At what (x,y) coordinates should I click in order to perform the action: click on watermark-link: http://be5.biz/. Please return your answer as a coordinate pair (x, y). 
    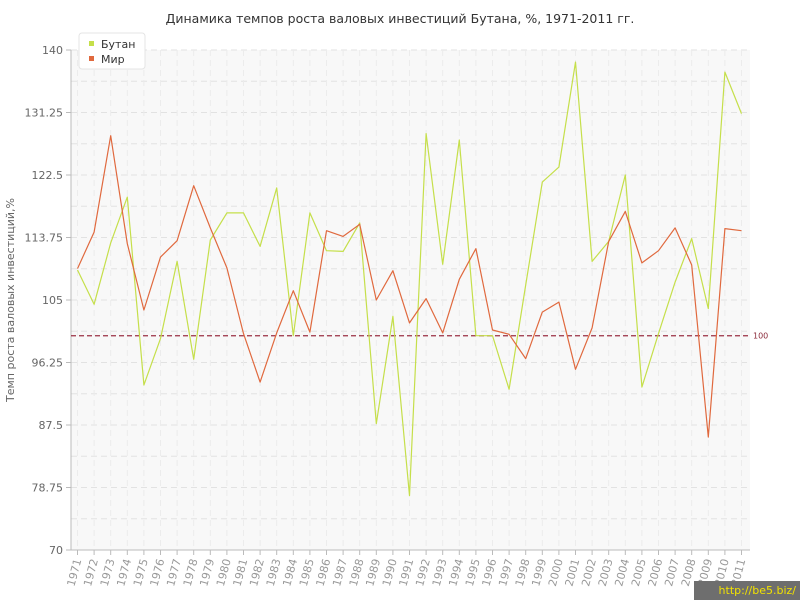
    Looking at the image, I should click on (747, 590).